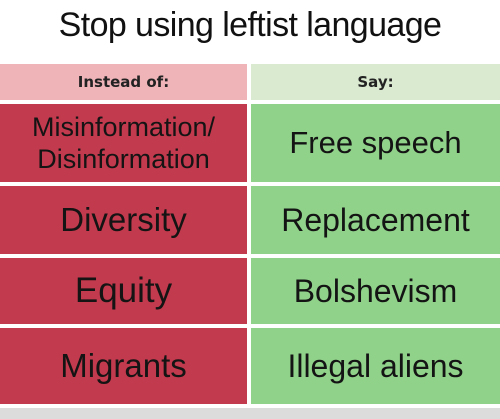 The width and height of the screenshot is (500, 419). I want to click on table-row-2-say: Replacement, so click(375, 220).